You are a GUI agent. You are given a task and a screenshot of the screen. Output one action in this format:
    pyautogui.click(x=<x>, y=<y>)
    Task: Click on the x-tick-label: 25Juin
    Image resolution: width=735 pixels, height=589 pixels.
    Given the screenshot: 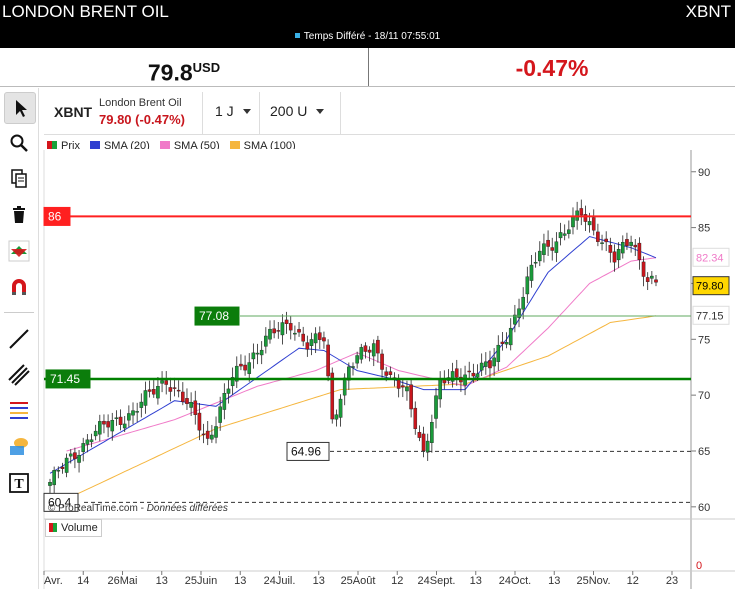 What is the action you would take?
    pyautogui.click(x=201, y=581)
    